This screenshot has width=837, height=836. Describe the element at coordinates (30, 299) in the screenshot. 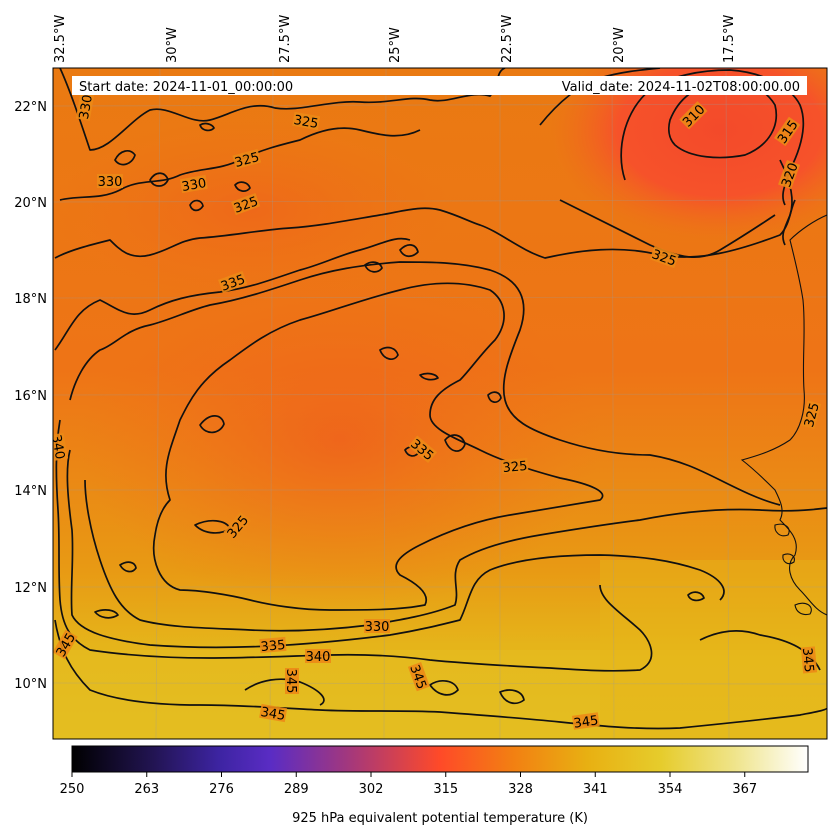

I see `latitude-label: 18°N` at that location.